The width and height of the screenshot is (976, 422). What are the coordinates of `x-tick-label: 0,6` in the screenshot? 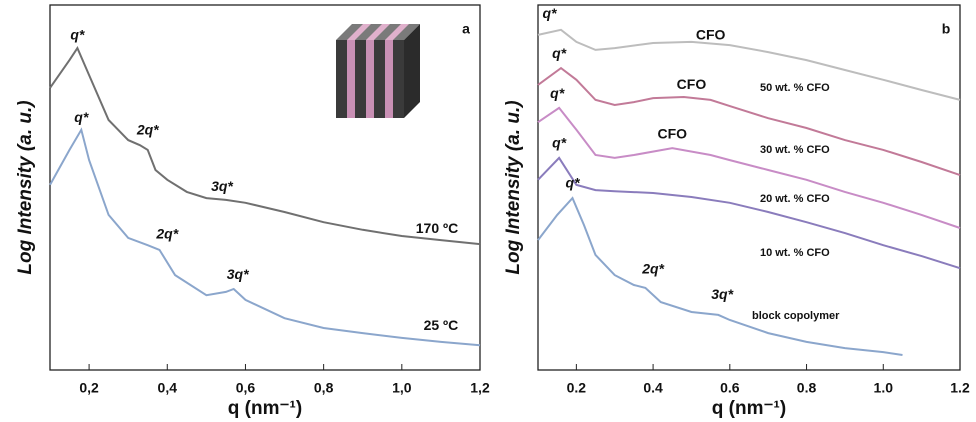 It's located at (246, 388).